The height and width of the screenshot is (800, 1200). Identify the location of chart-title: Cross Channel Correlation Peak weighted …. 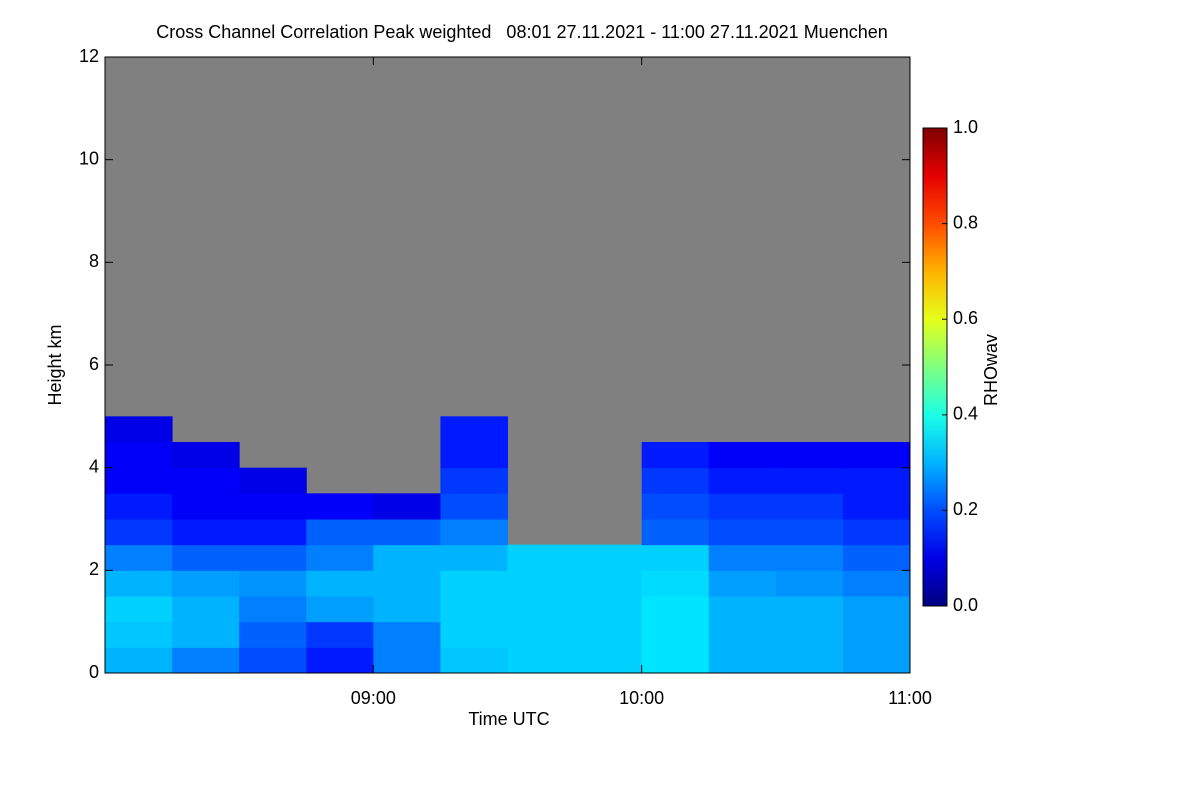
(522, 32).